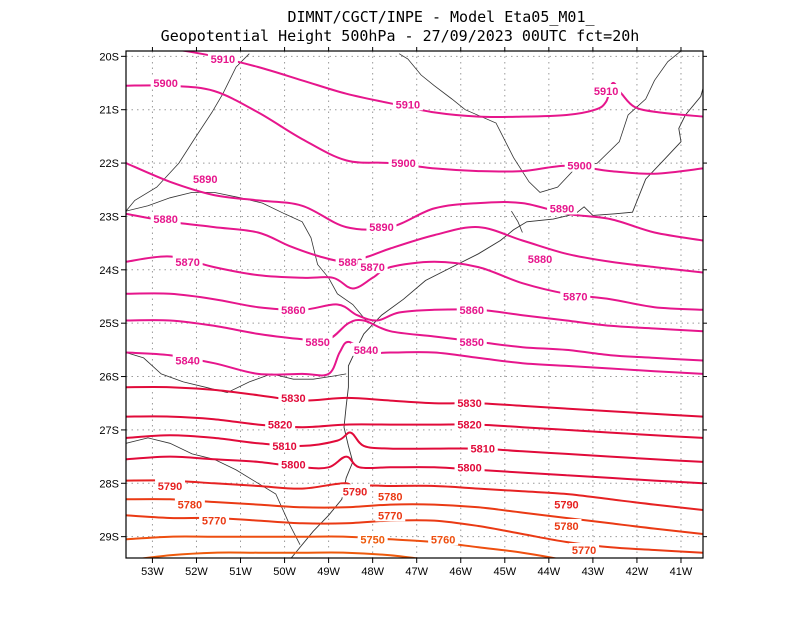 This screenshot has width=800, height=618. I want to click on x-tick-label: 52W, so click(196, 572).